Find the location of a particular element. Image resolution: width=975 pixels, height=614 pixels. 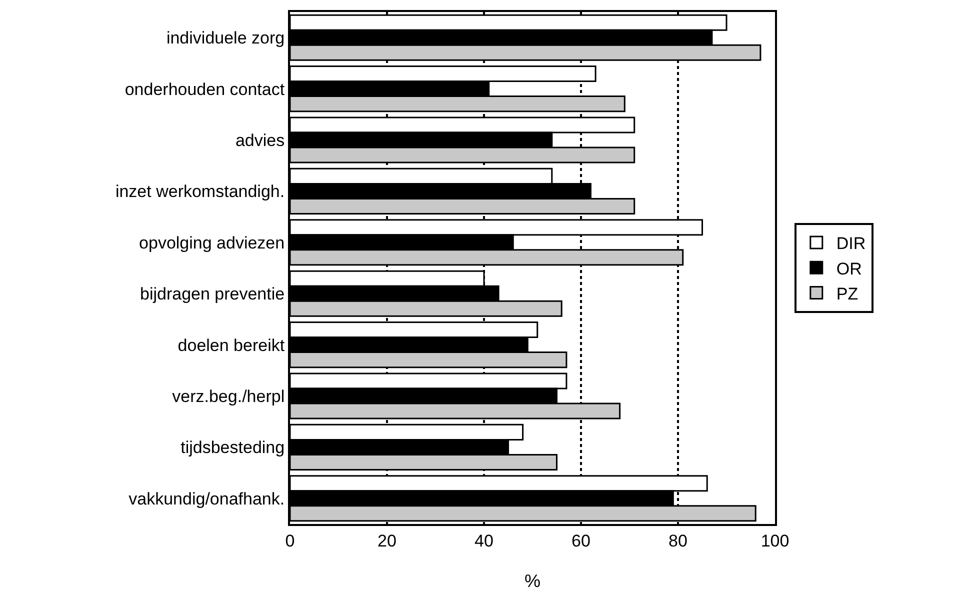

y-tick-label: onderhouden contact is located at coordinates (204, 89).